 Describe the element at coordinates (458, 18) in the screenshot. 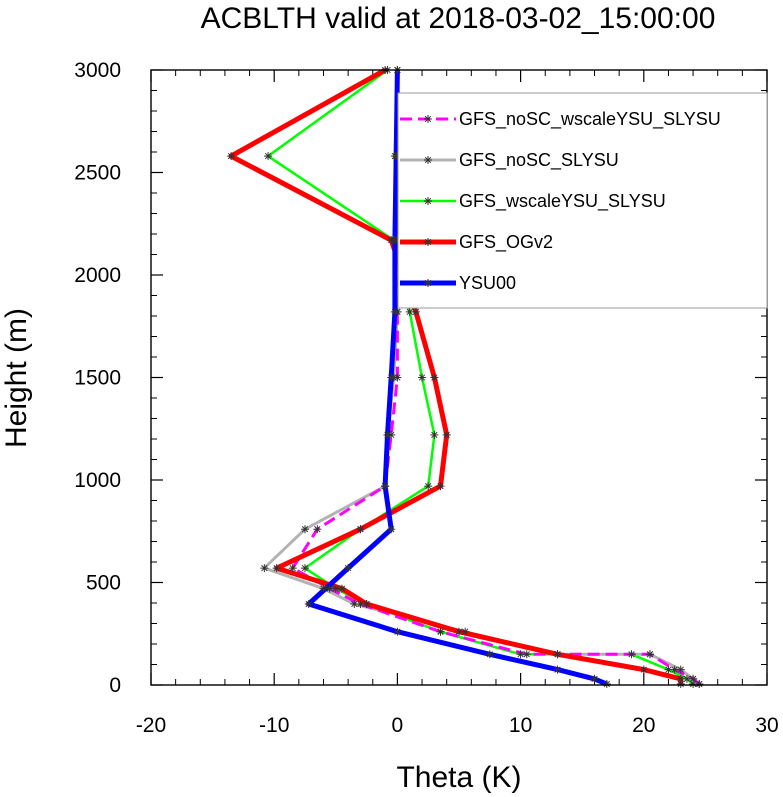

I see `chart-title: ACBLTH valid at 2018-03-02_15:00:00` at that location.